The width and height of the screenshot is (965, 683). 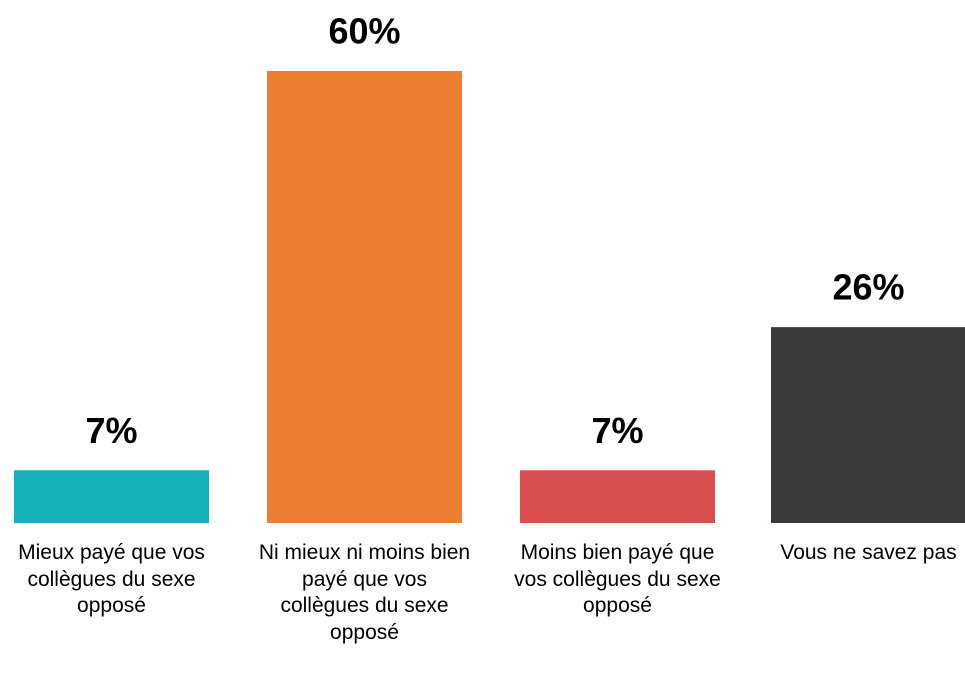 What do you see at coordinates (868, 287) in the screenshot?
I see `value-label: 26%` at bounding box center [868, 287].